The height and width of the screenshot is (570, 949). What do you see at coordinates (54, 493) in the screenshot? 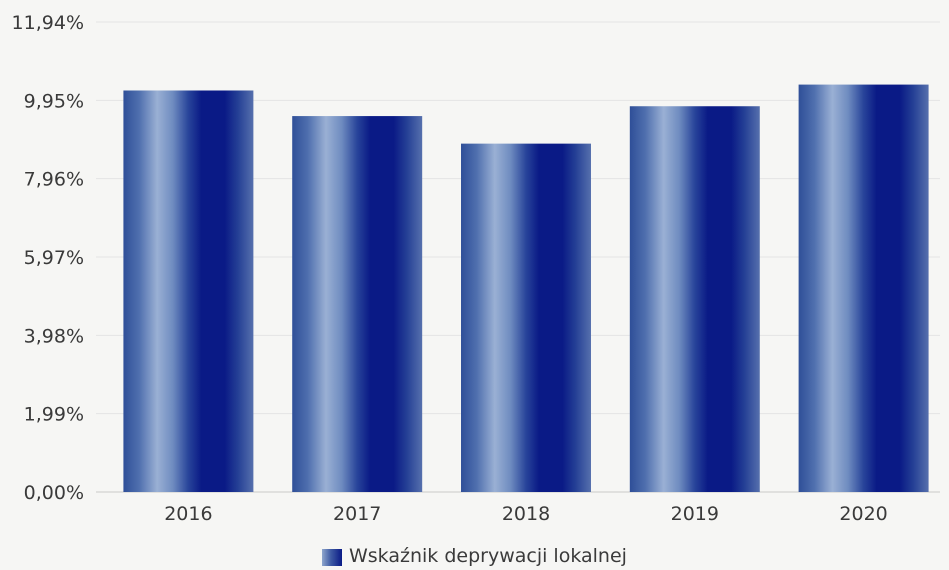
I see `y-tick-label: 0,00%` at bounding box center [54, 493].